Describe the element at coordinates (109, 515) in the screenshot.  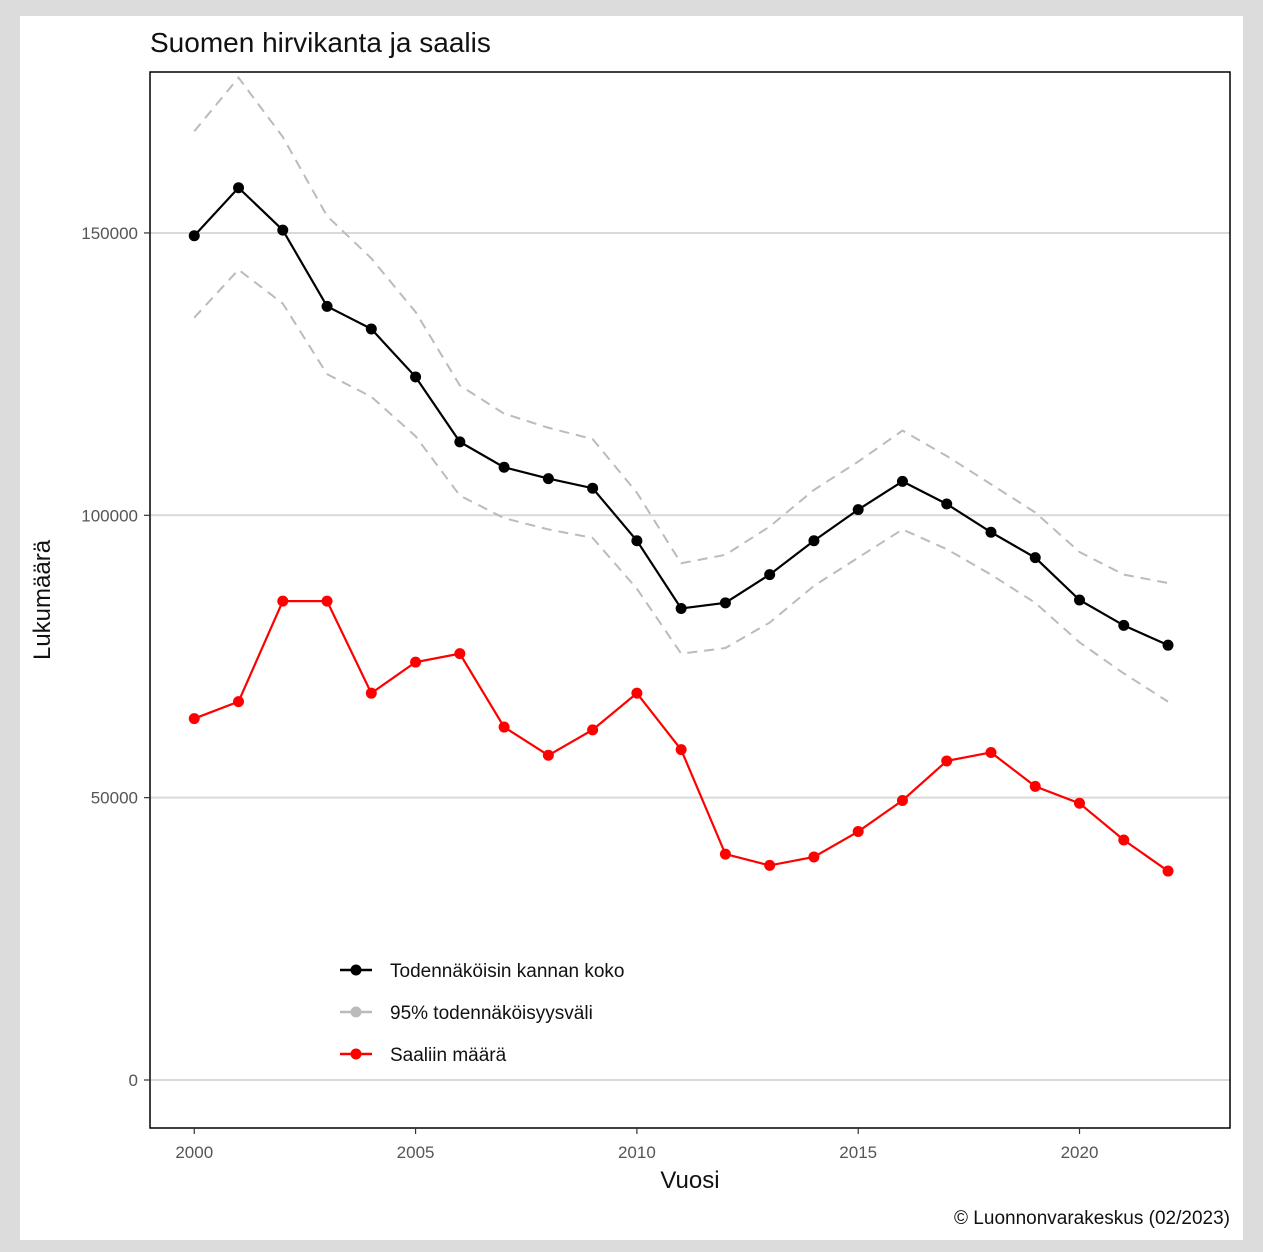
I see `y-tick-label: 100000` at that location.